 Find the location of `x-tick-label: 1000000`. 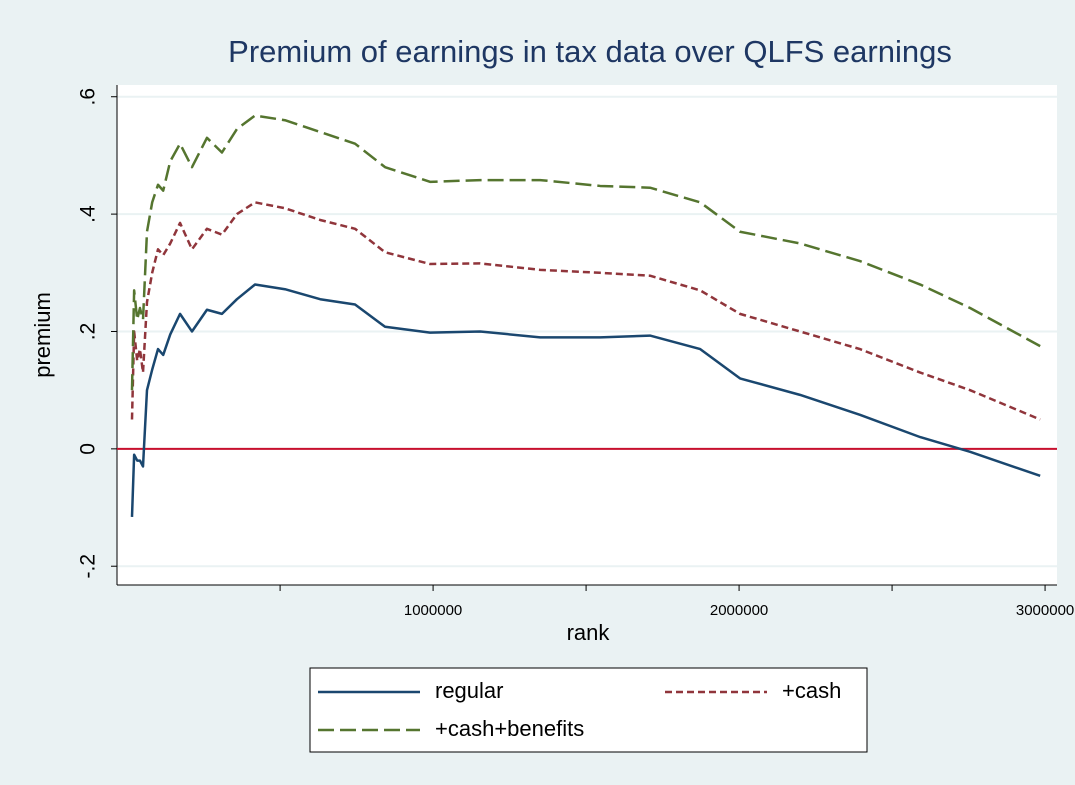

x-tick-label: 1000000 is located at coordinates (433, 610).